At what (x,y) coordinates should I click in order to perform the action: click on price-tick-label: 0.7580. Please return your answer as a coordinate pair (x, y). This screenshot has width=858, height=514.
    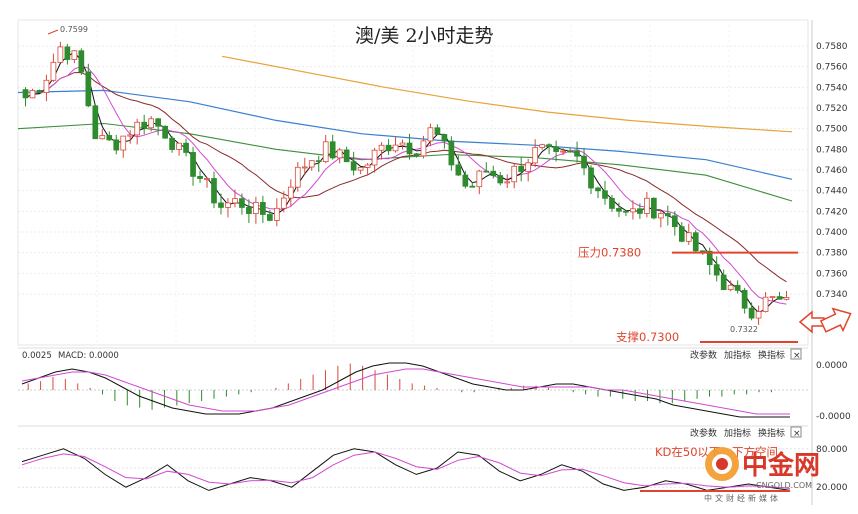
    Looking at the image, I should click on (832, 47).